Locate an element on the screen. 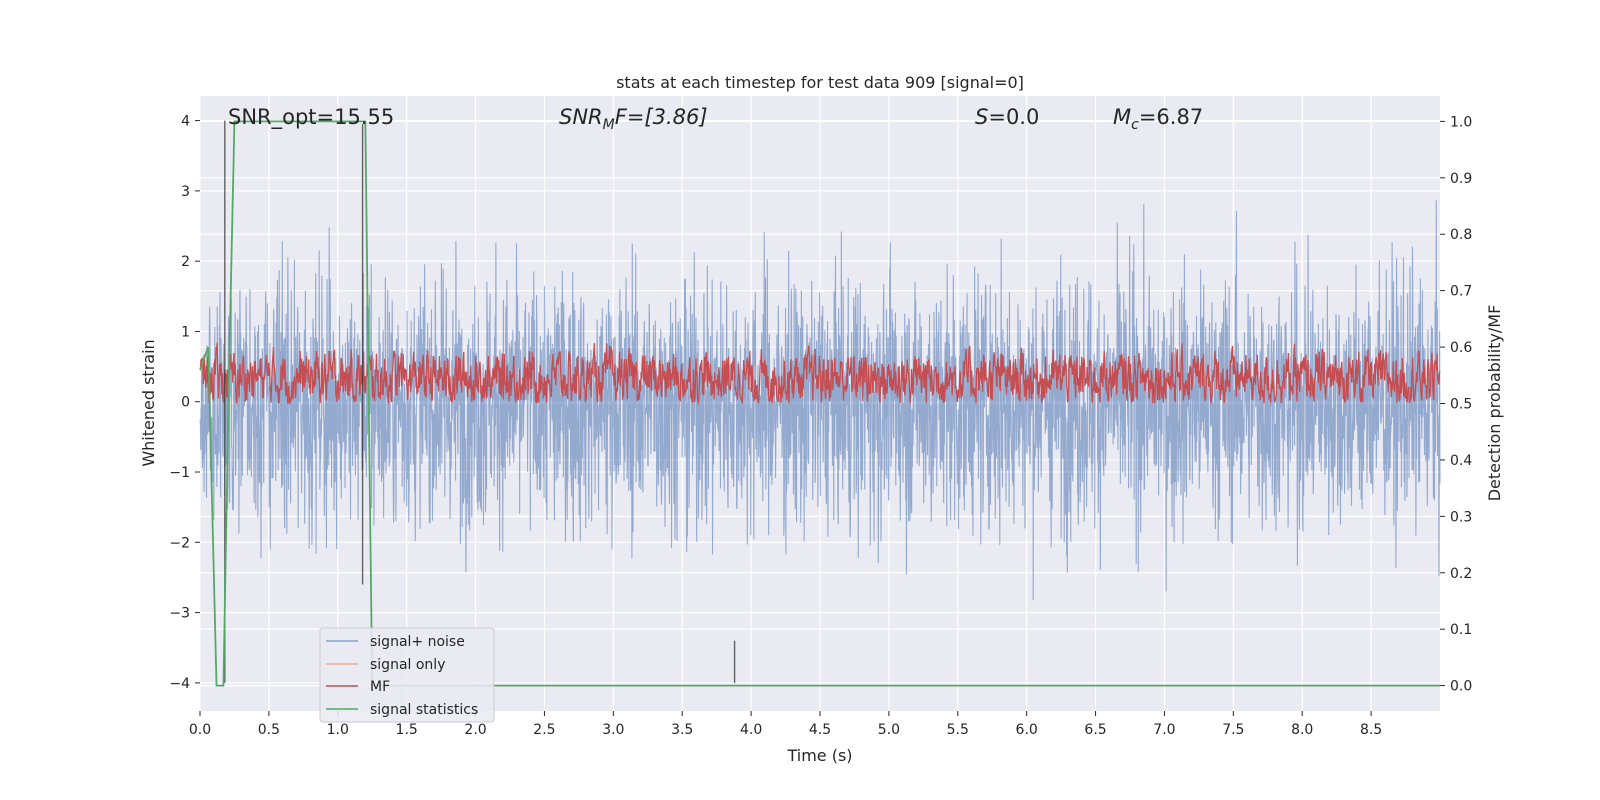 This screenshot has height=800, width=1600. y-right-tick-label: 0.6 is located at coordinates (1461, 348).